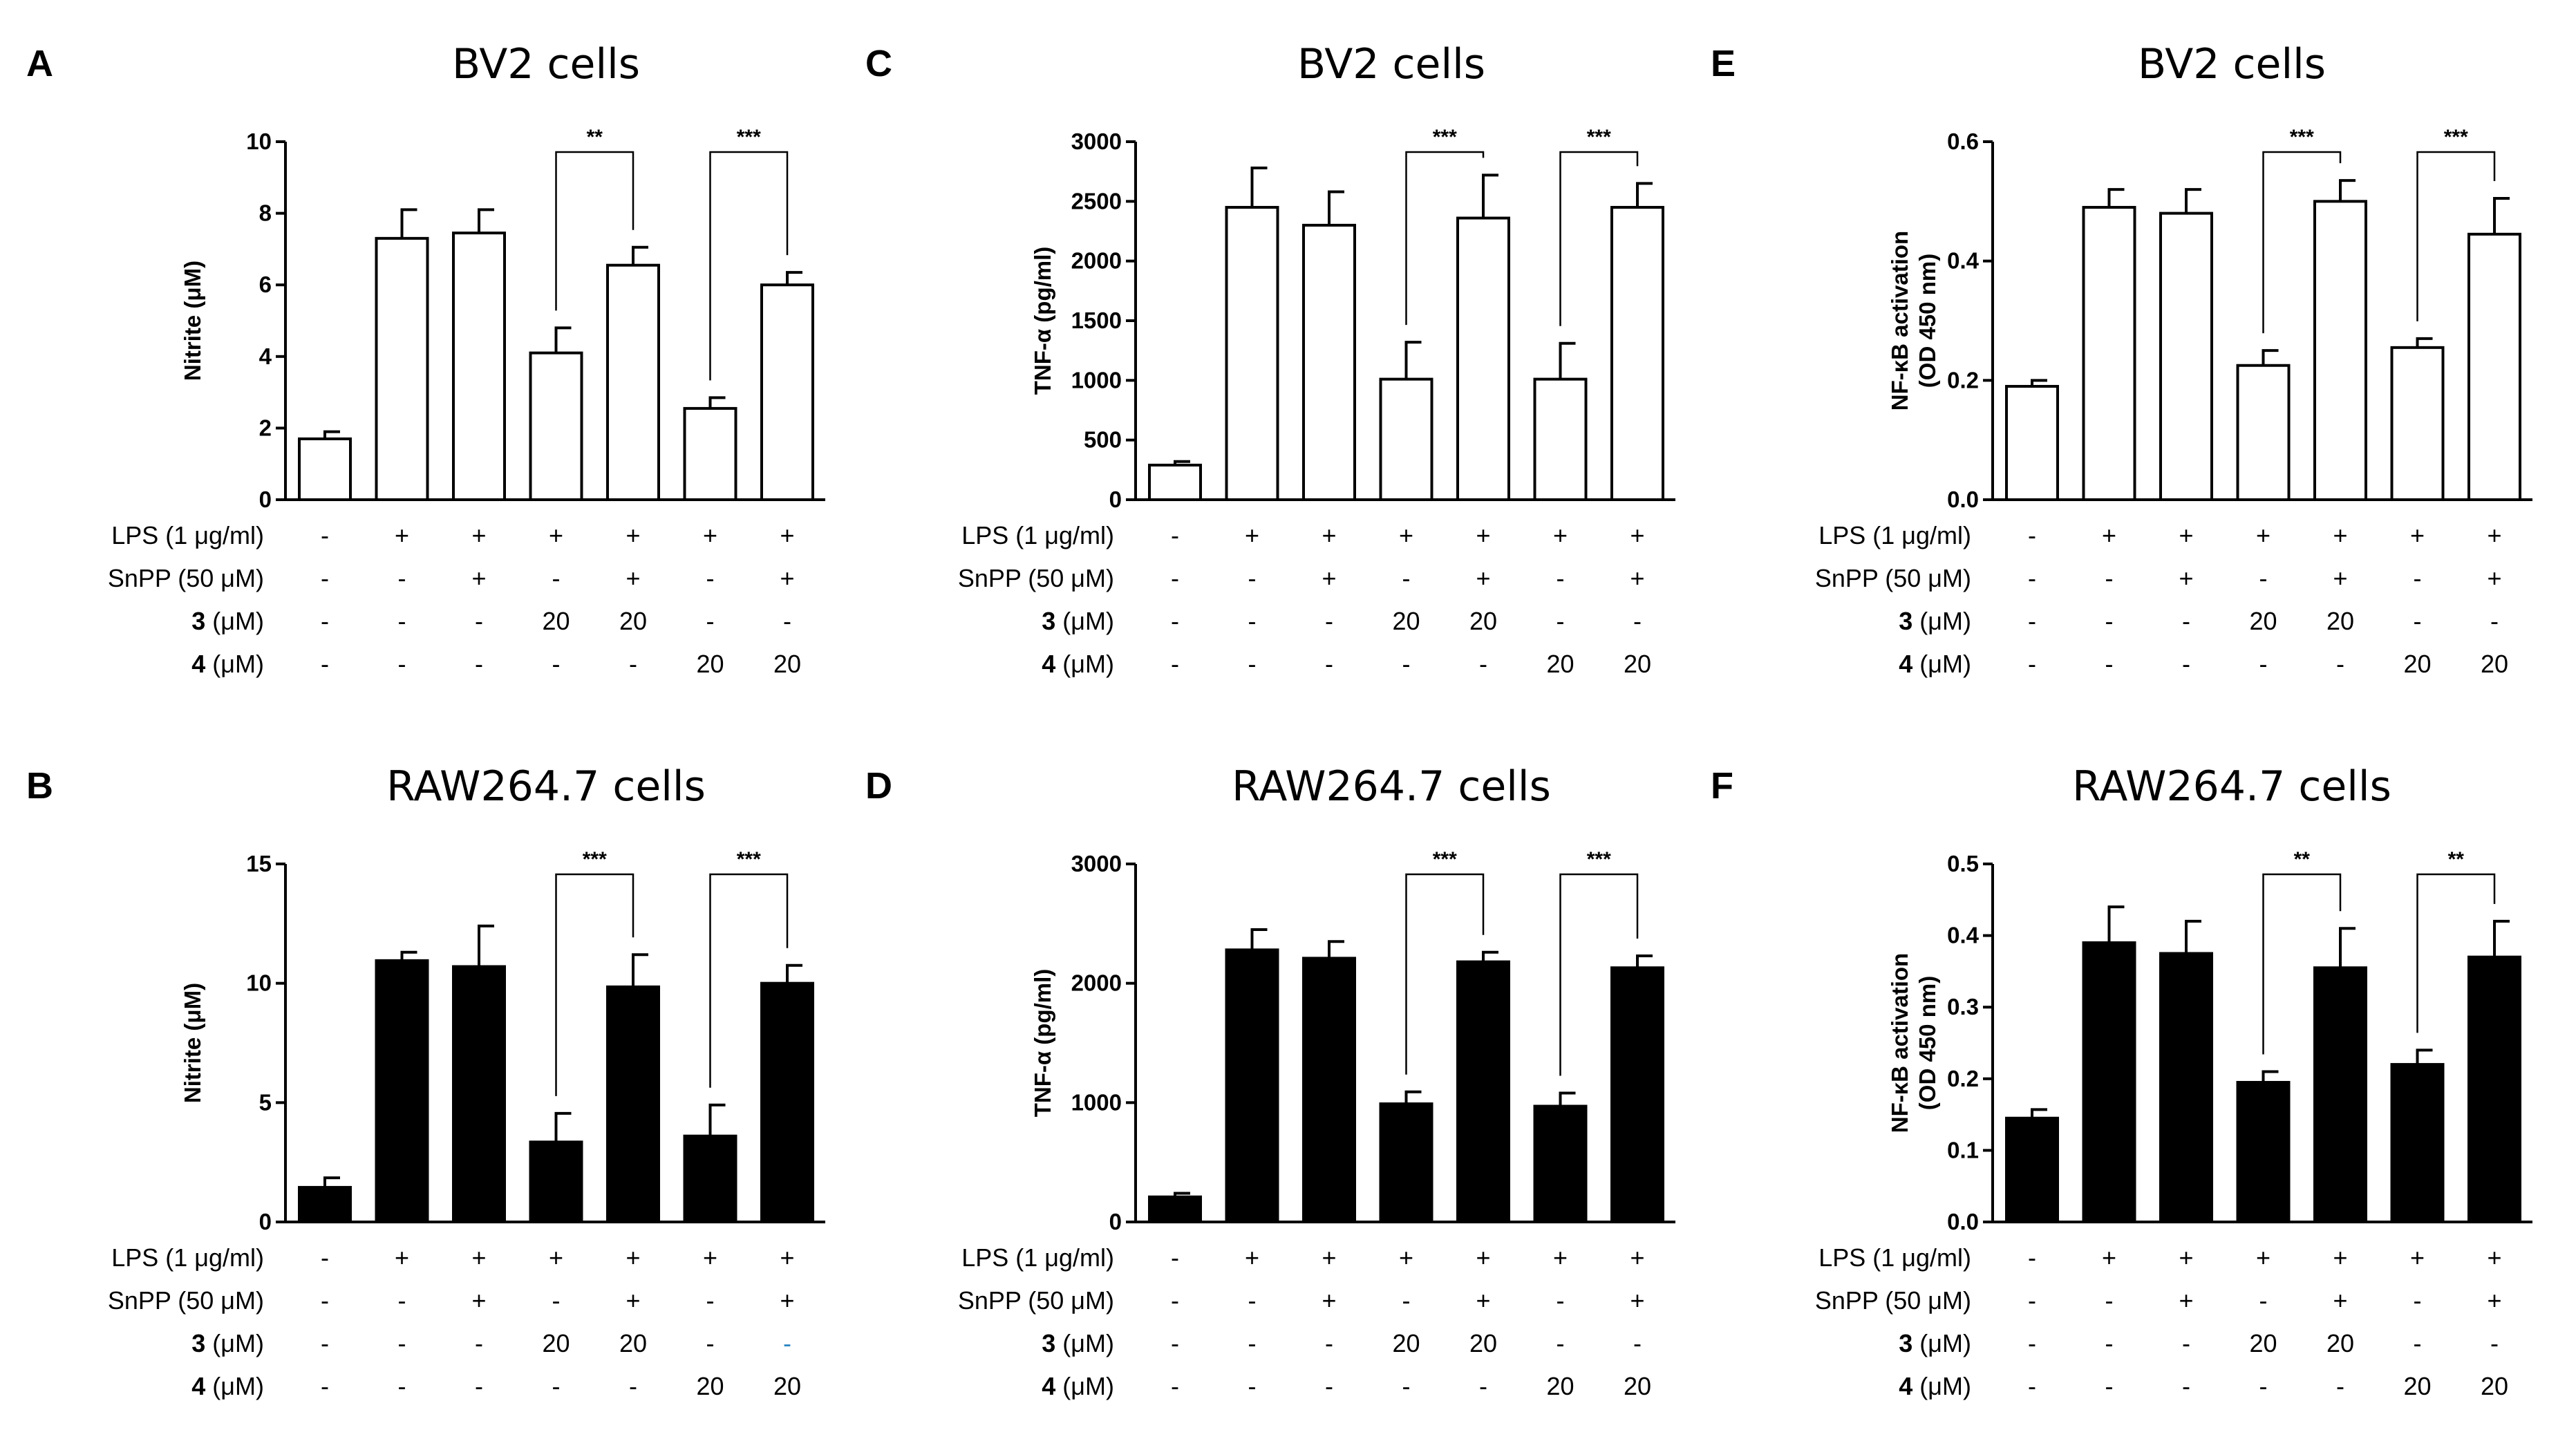 The height and width of the screenshot is (1430, 2576). What do you see at coordinates (1042, 321) in the screenshot?
I see `y-axis-label: TNF-α (pg/ml)` at bounding box center [1042, 321].